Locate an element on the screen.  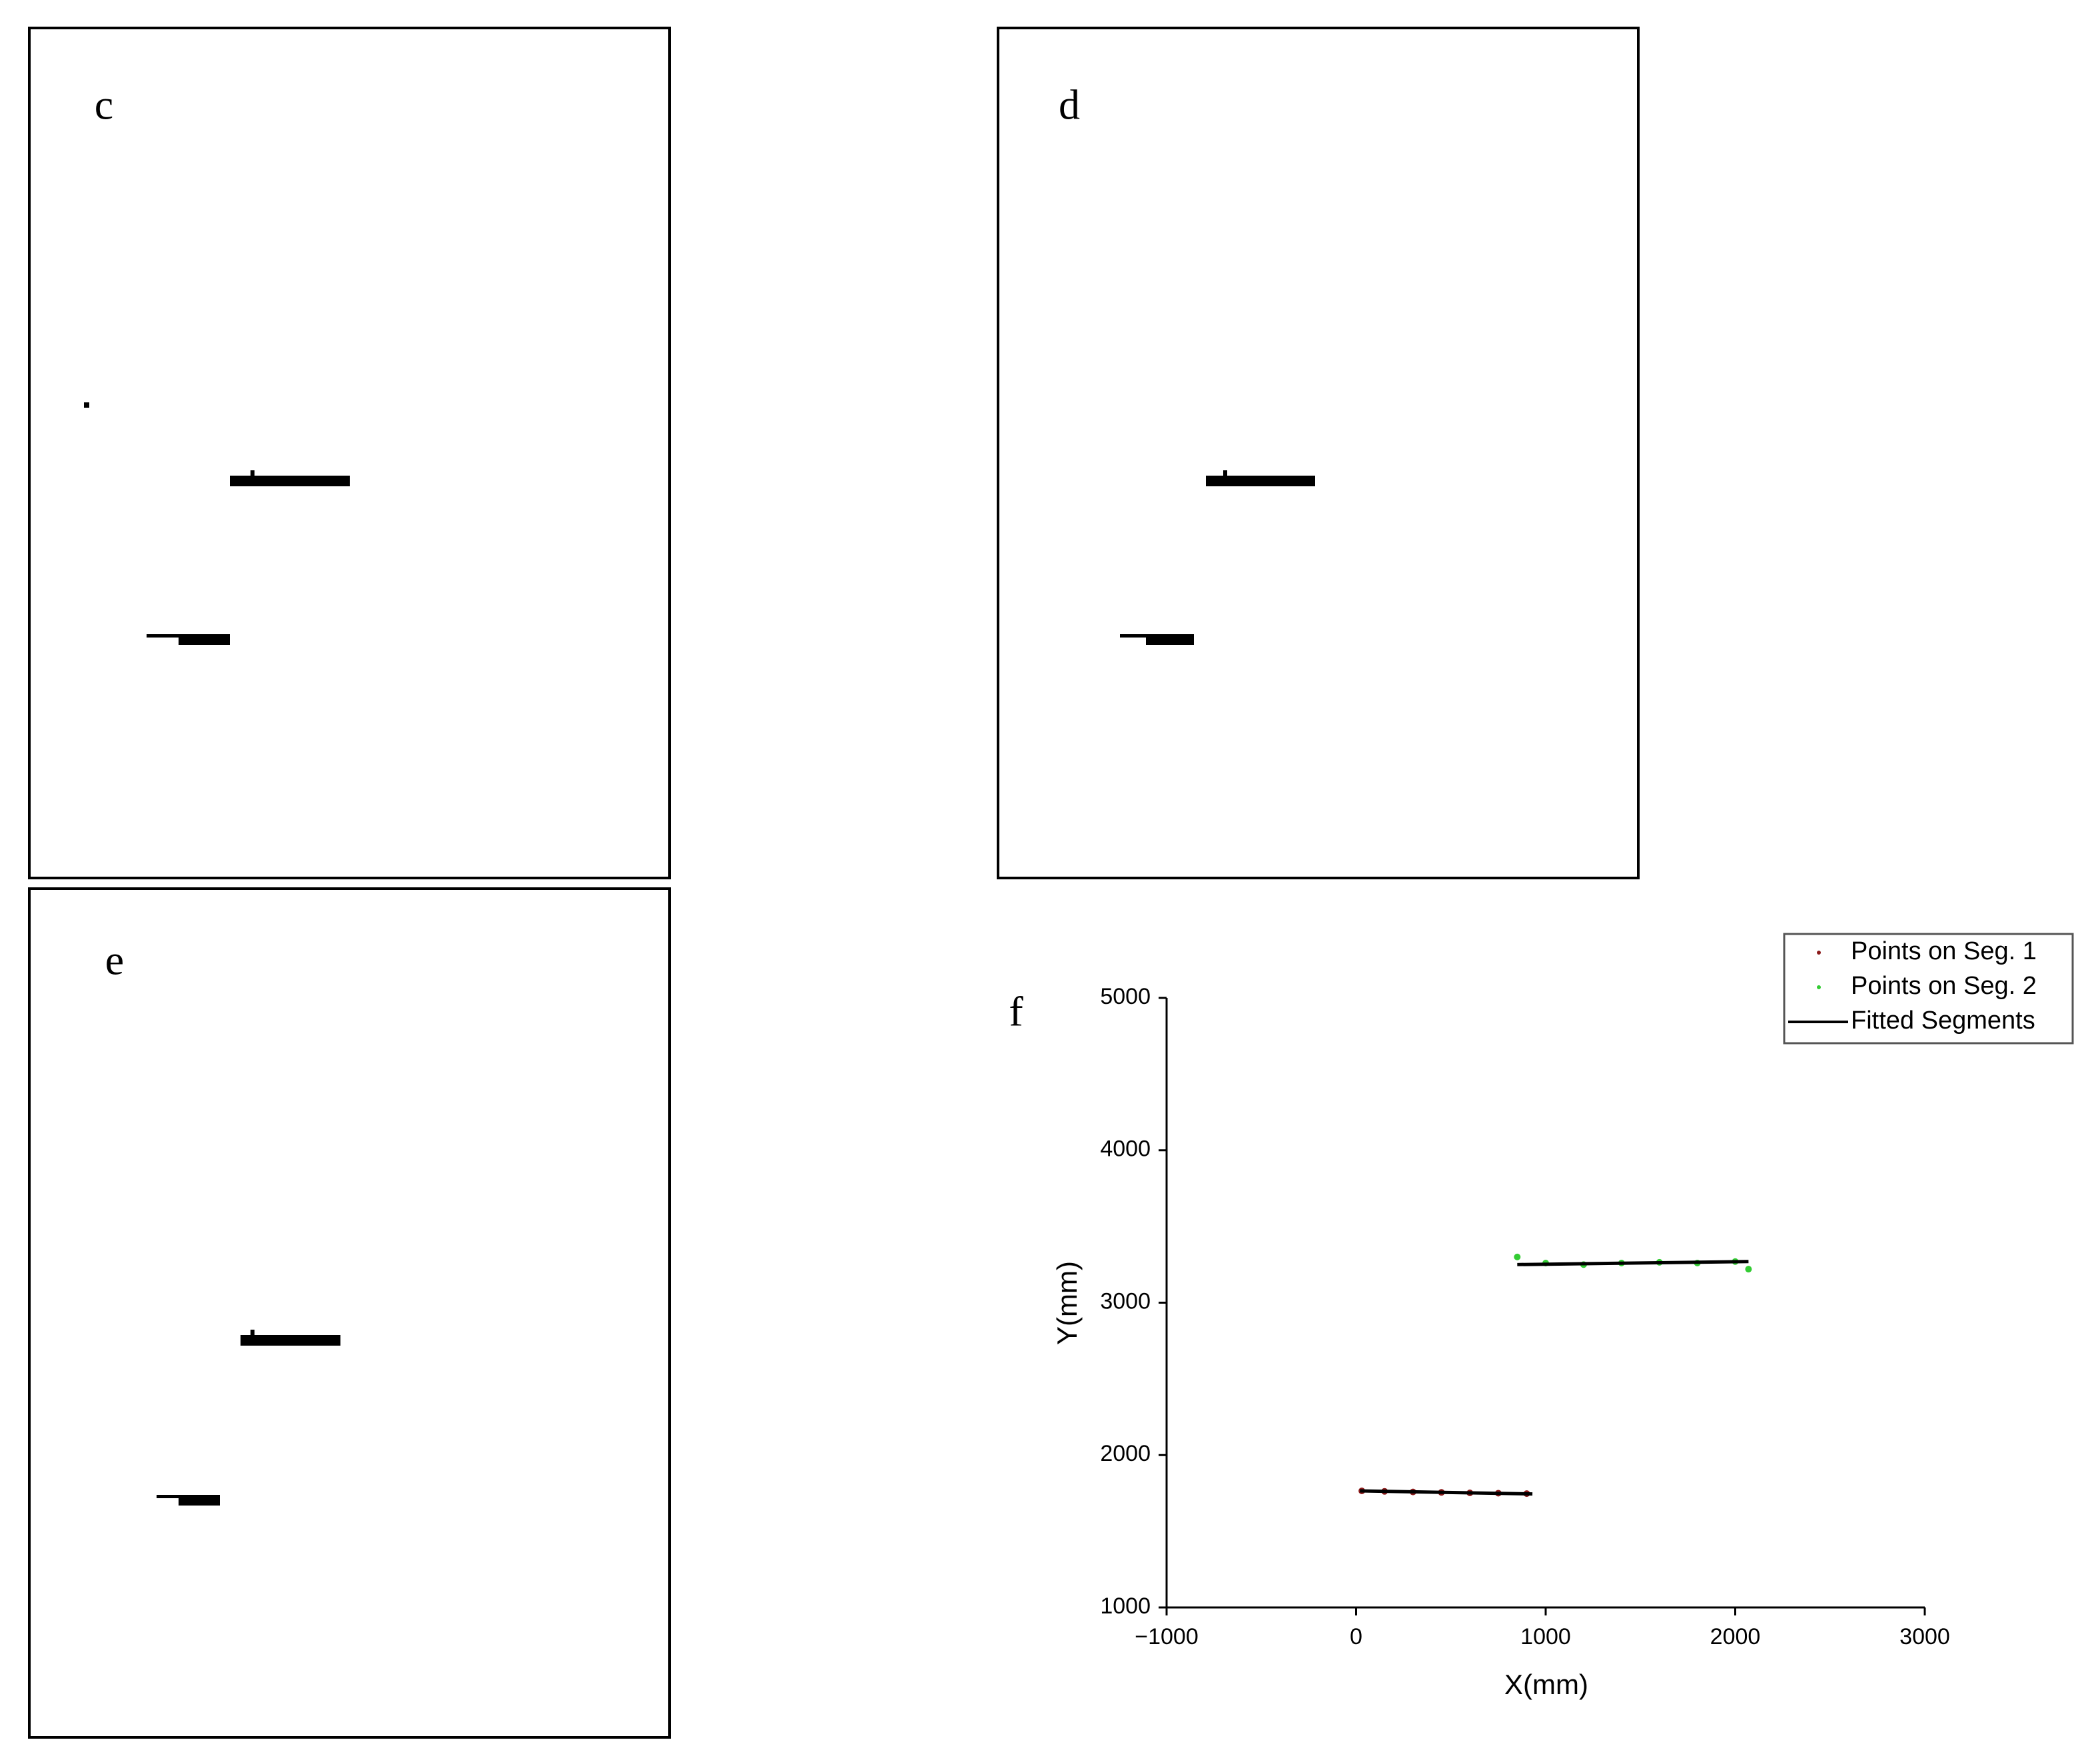
fitted-line is located at coordinates (1554, 1378).